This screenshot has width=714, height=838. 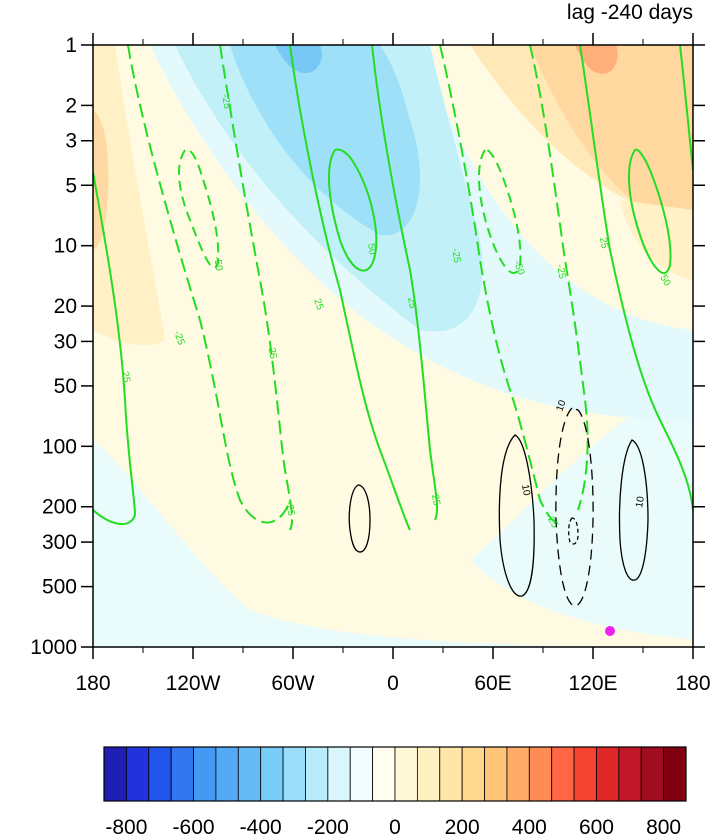 What do you see at coordinates (328, 827) in the screenshot?
I see `colorbar-label: -200` at bounding box center [328, 827].